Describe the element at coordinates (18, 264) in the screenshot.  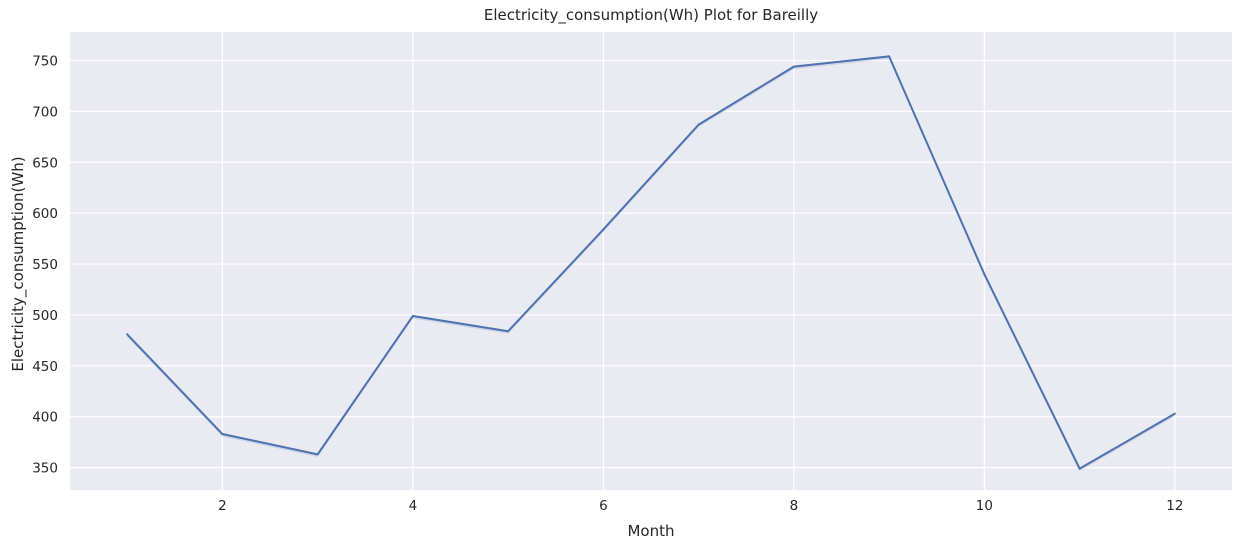
I see `y-axis-label: Electricity_consumption(Wh)` at that location.